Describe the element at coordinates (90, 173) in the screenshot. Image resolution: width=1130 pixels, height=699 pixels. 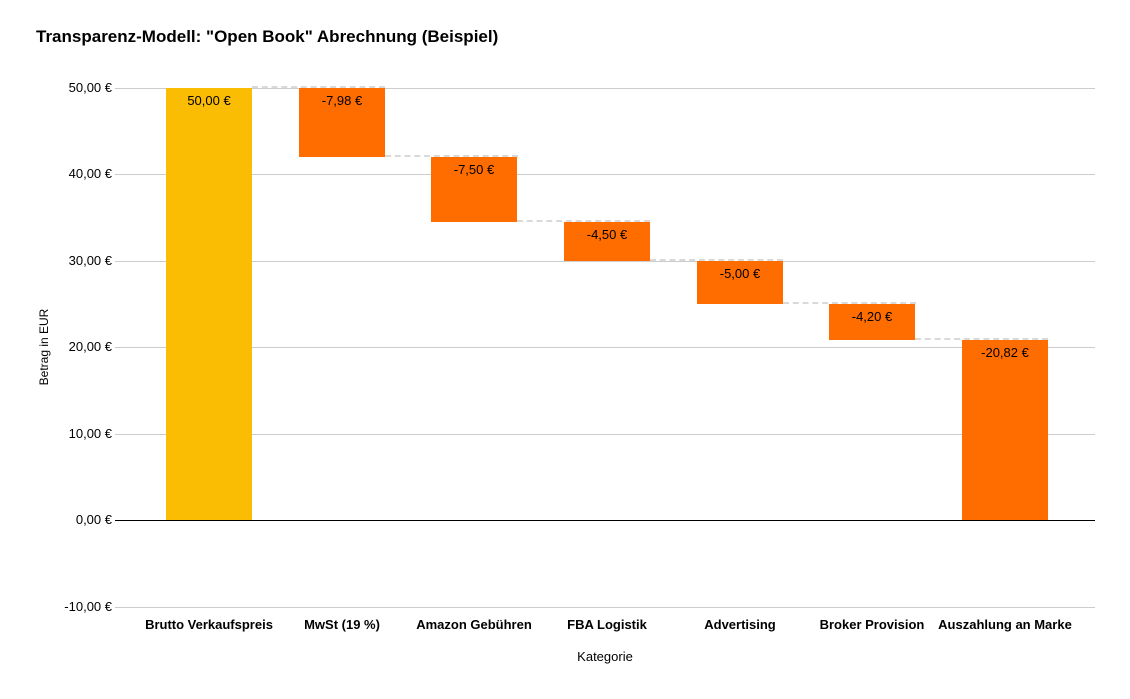
I see `y-tick-label: 40,00 €` at that location.